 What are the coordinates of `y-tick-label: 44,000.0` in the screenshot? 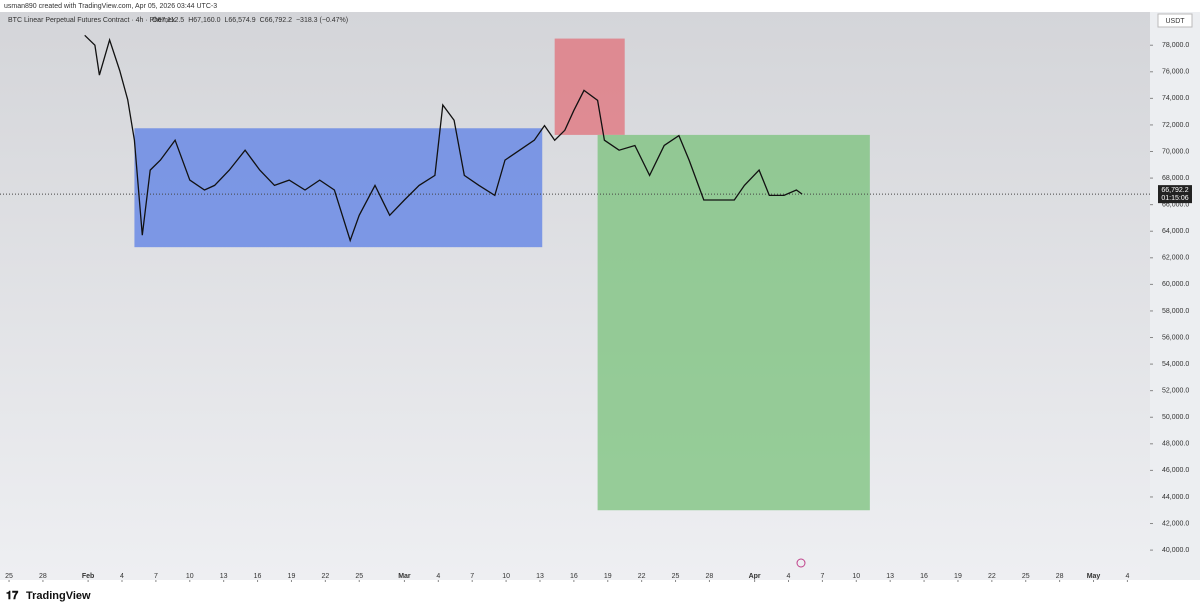 It's located at (1175, 497).